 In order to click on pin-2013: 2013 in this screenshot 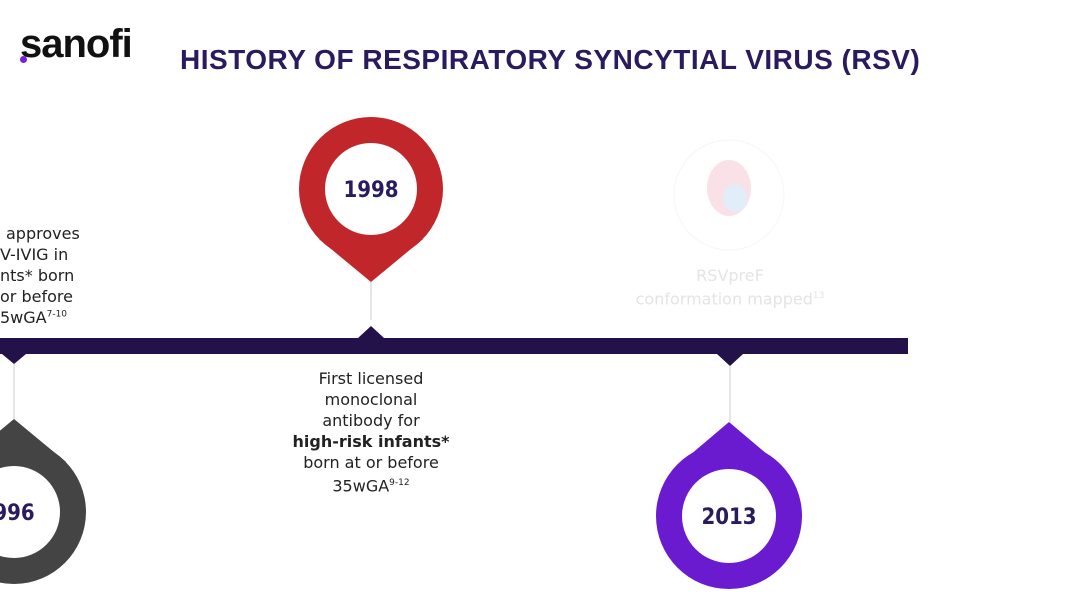, I will do `click(729, 505)`.